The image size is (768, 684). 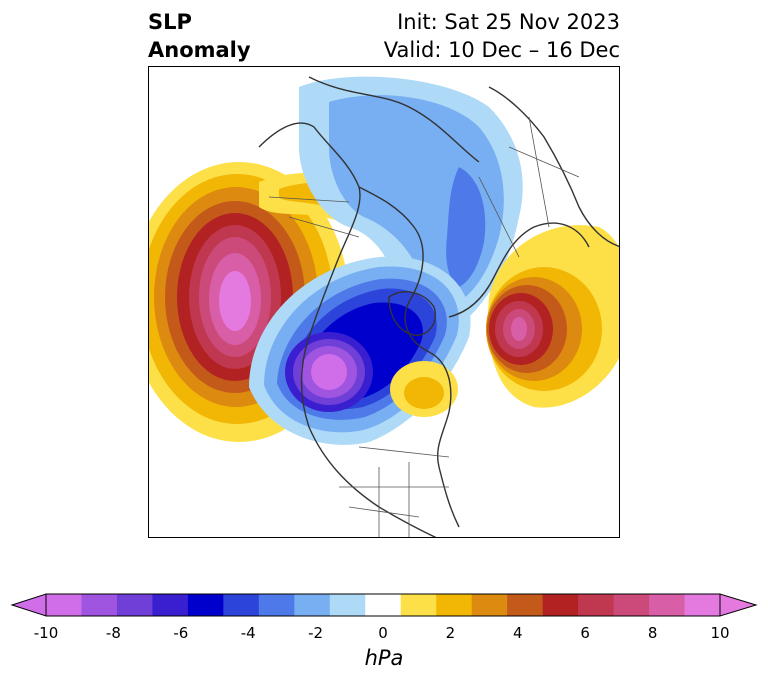 What do you see at coordinates (552, 316) in the screenshot?
I see `siberia-high-anomaly` at bounding box center [552, 316].